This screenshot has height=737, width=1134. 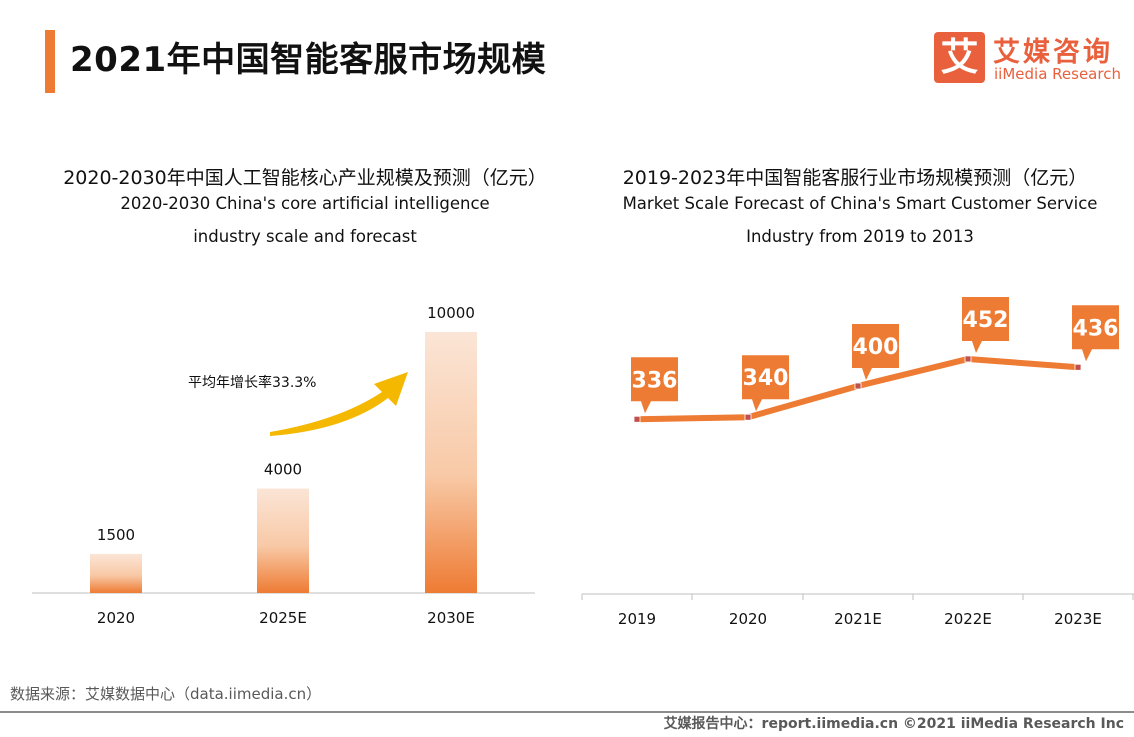 What do you see at coordinates (339, 404) in the screenshot?
I see `growth-arrow-icon` at bounding box center [339, 404].